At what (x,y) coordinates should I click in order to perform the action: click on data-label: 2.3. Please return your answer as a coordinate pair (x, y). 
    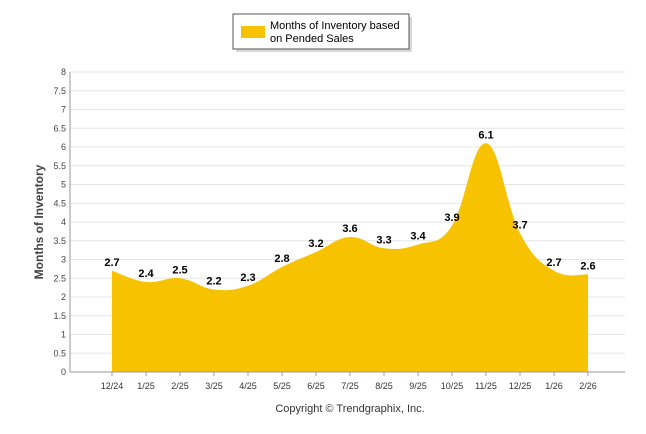
    Looking at the image, I should click on (247, 278).